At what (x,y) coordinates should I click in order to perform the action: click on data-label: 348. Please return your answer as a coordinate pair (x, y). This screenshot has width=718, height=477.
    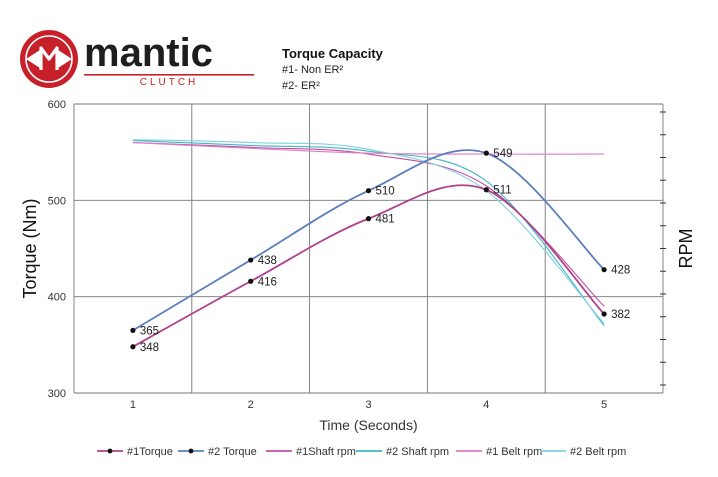
    Looking at the image, I should click on (149, 348).